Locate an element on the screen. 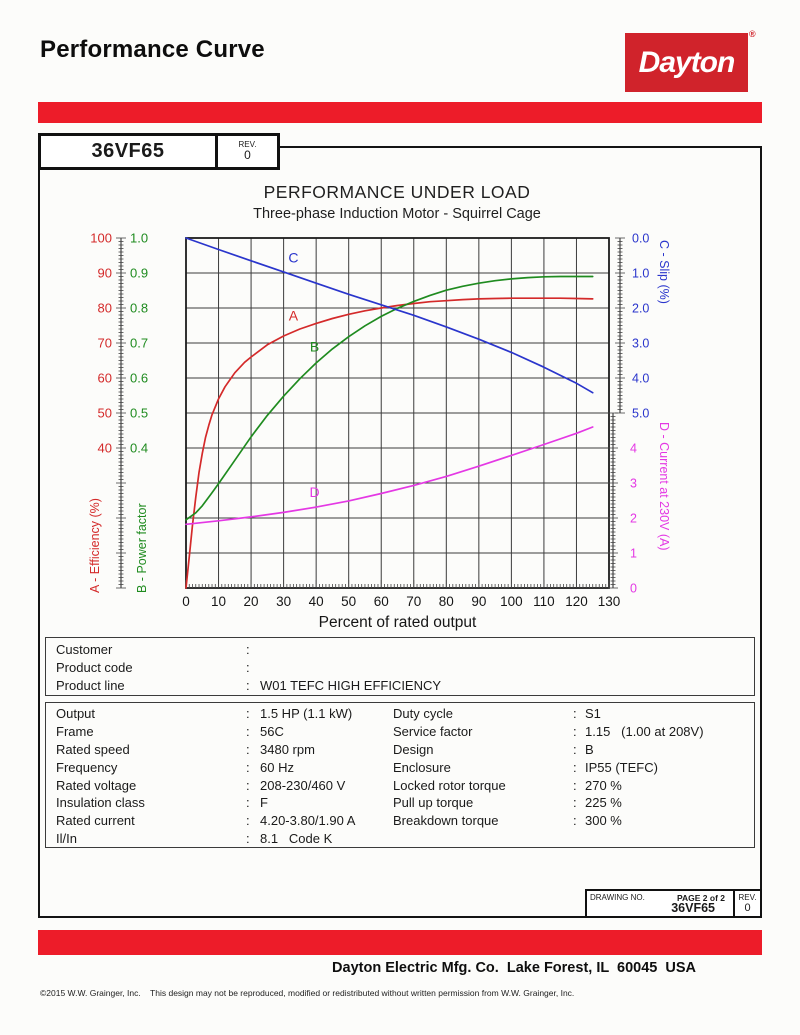 The width and height of the screenshot is (800, 1035). table-row: Enclosure: IP55 (TEFC) is located at coordinates (400, 769).